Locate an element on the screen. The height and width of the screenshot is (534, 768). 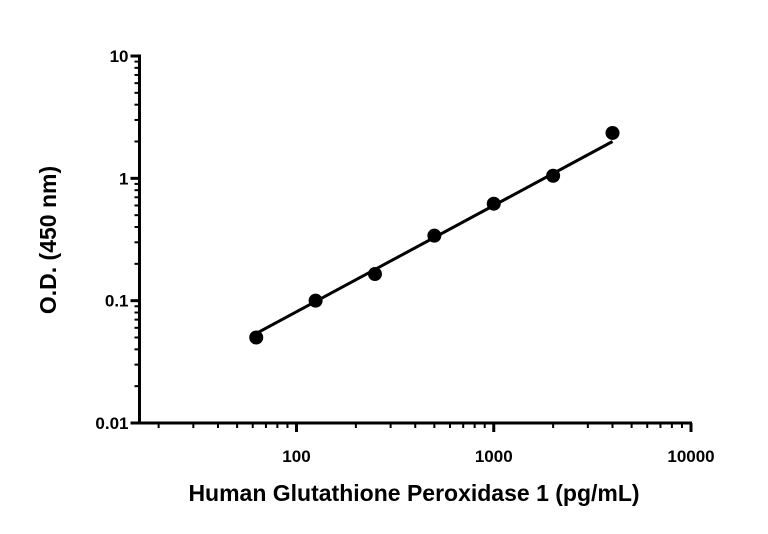
x-axis-title: Human Glutathione Peroxidase 1 (pg/mL) is located at coordinates (413, 493).